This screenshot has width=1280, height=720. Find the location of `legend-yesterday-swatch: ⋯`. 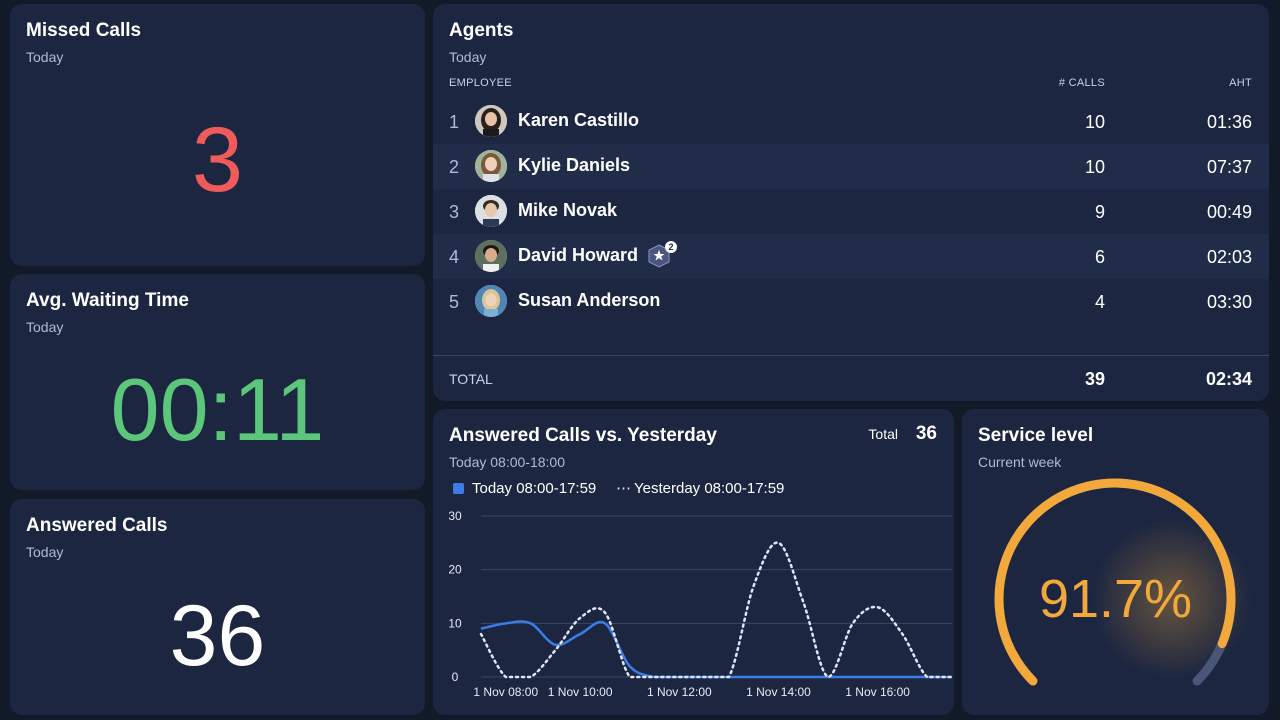

legend-yesterday-swatch: ⋯ is located at coordinates (624, 488).